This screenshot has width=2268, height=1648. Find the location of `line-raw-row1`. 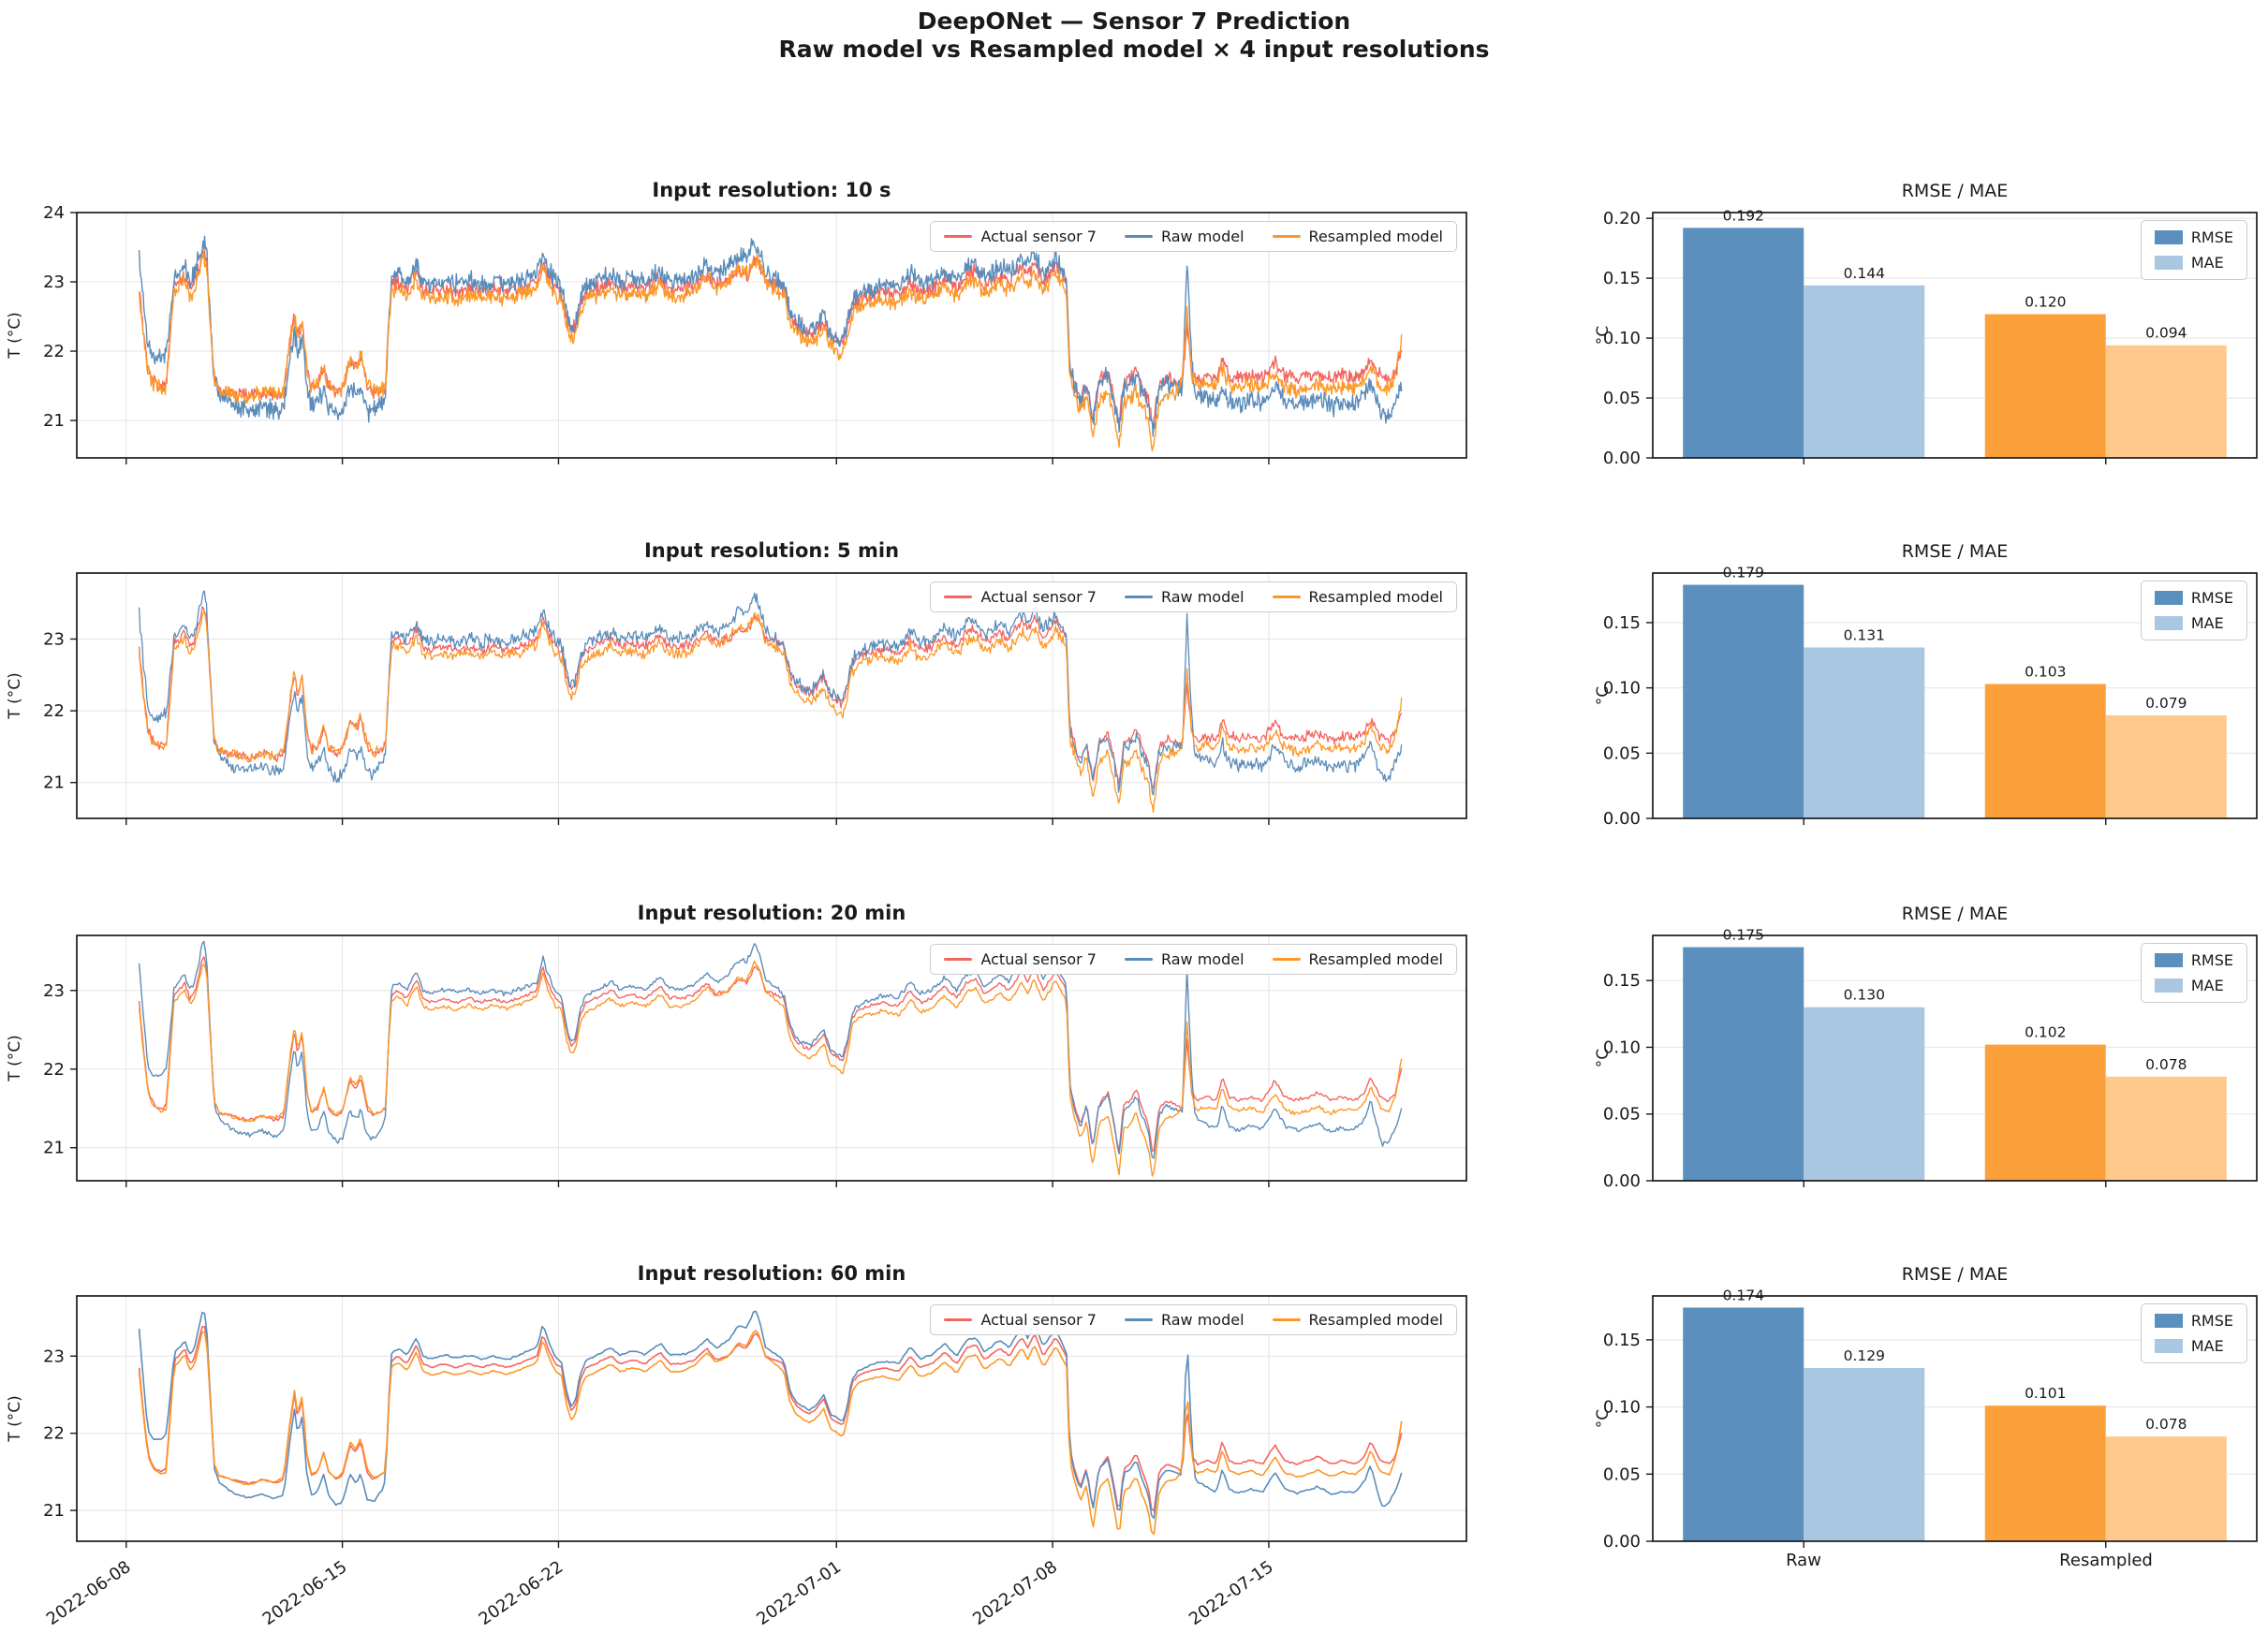

line-raw-row1 is located at coordinates (771, 336).